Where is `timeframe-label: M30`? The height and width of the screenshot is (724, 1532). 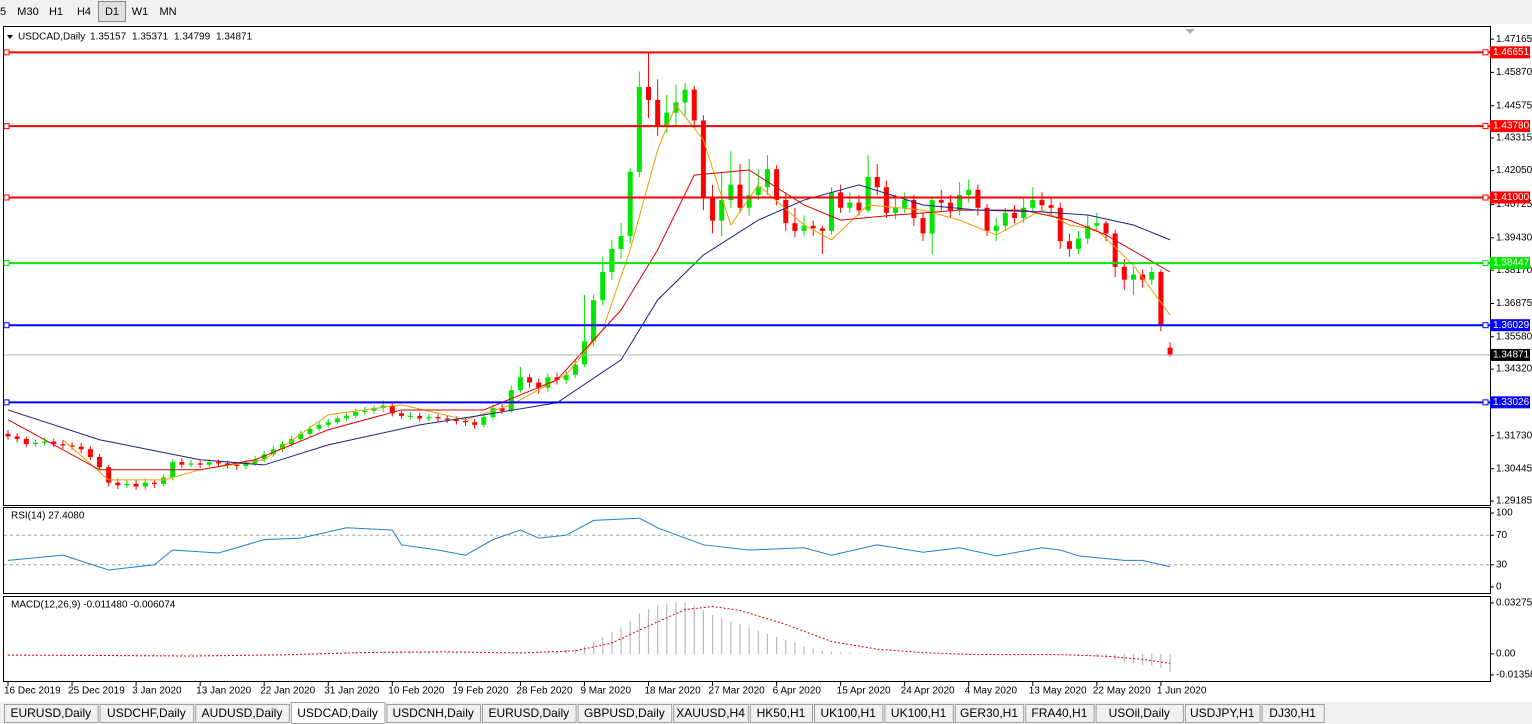
timeframe-label: M30 is located at coordinates (27, 12).